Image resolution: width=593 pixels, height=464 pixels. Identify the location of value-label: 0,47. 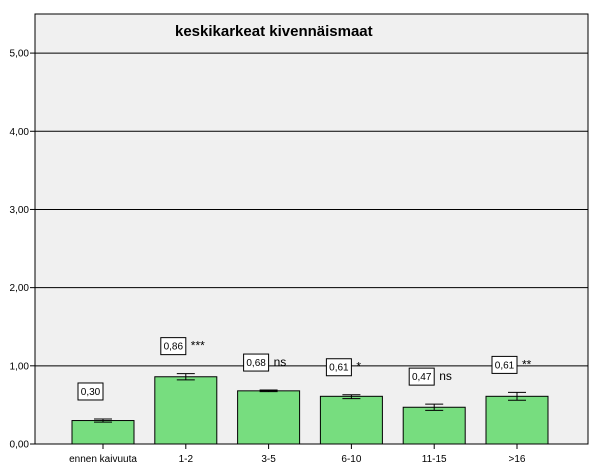
(422, 377).